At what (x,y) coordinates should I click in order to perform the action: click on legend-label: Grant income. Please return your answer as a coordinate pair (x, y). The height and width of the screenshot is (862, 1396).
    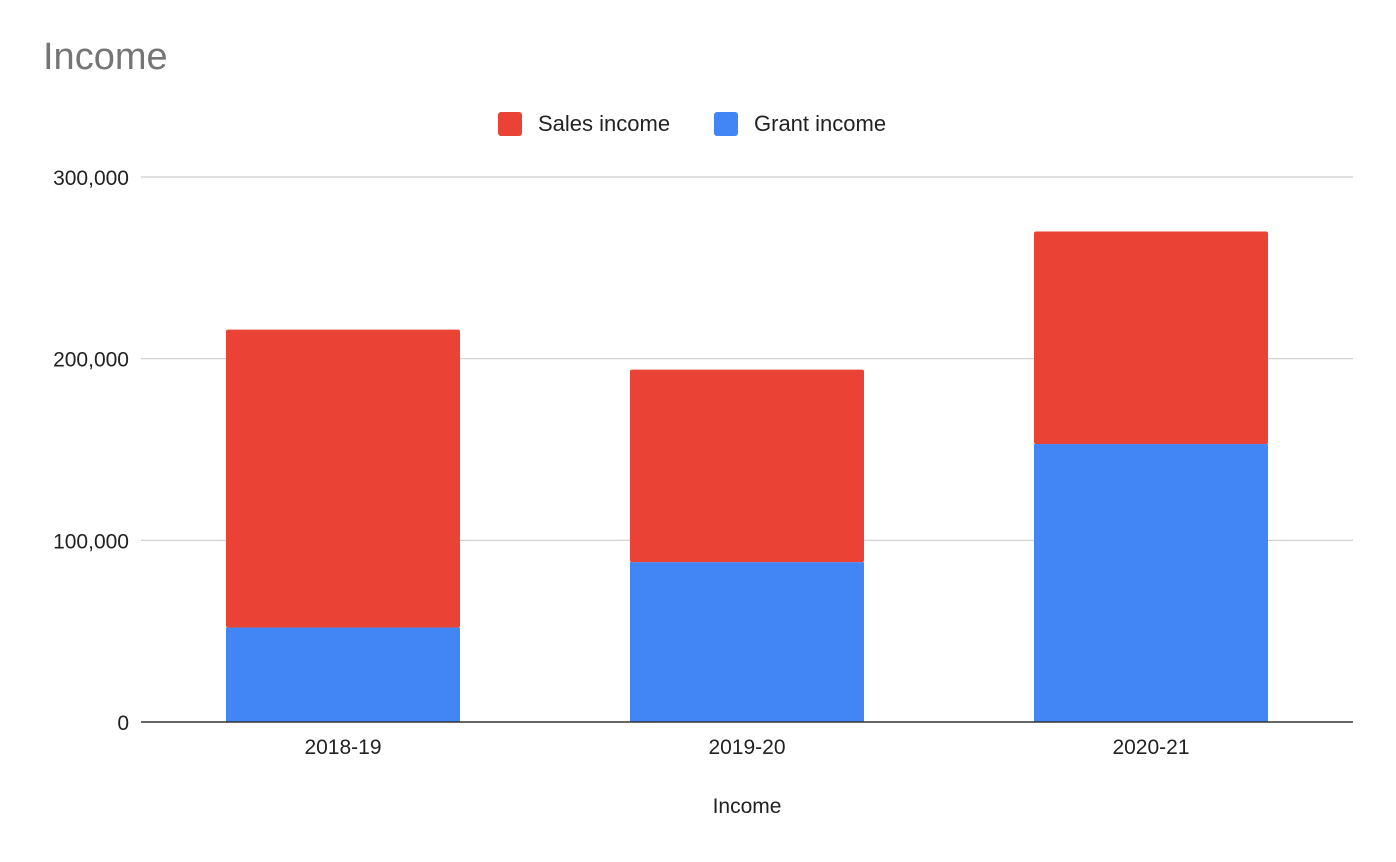
    Looking at the image, I should click on (820, 123).